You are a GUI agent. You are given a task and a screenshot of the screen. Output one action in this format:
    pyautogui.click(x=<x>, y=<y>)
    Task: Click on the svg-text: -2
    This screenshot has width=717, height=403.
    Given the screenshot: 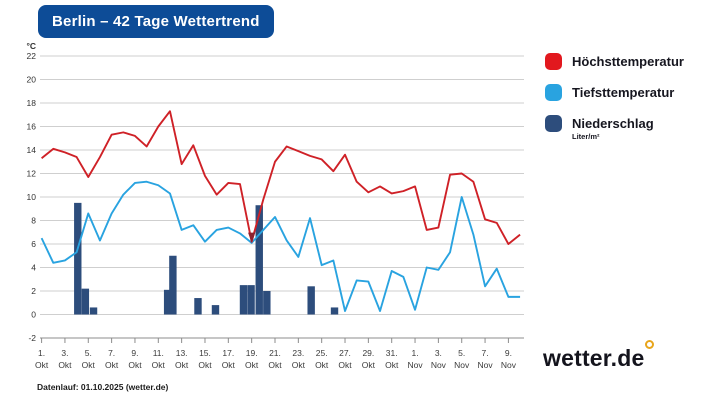 What is the action you would take?
    pyautogui.click(x=32, y=338)
    